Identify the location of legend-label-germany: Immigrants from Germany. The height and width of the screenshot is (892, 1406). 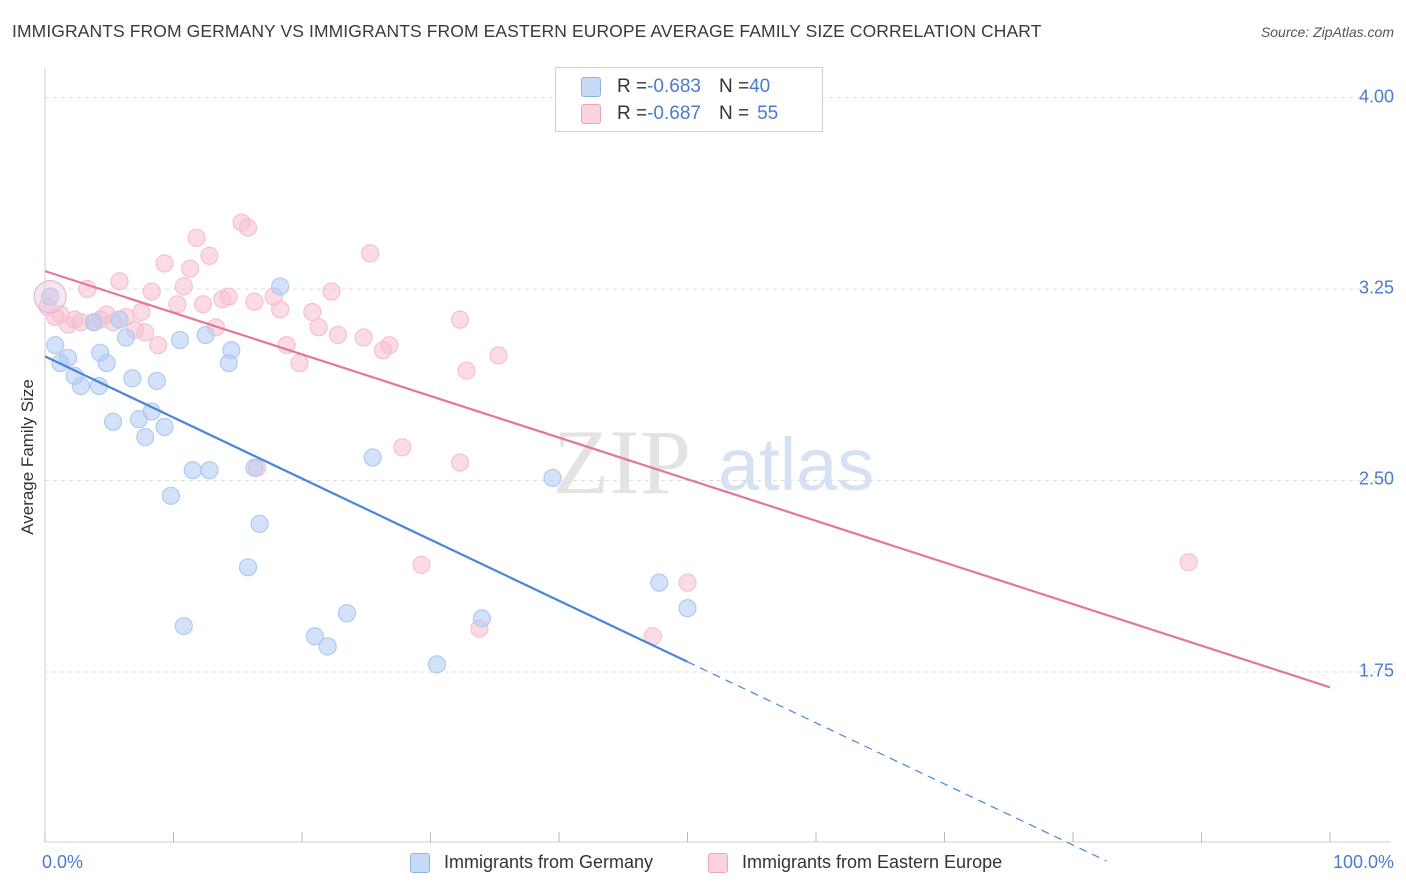
(549, 862).